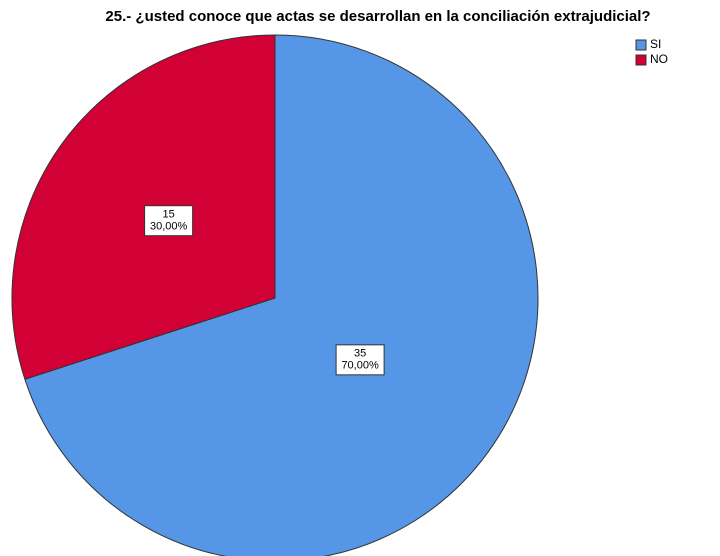 This screenshot has height=556, width=720. What do you see at coordinates (360, 366) in the screenshot?
I see `data-label: 70,00%` at bounding box center [360, 366].